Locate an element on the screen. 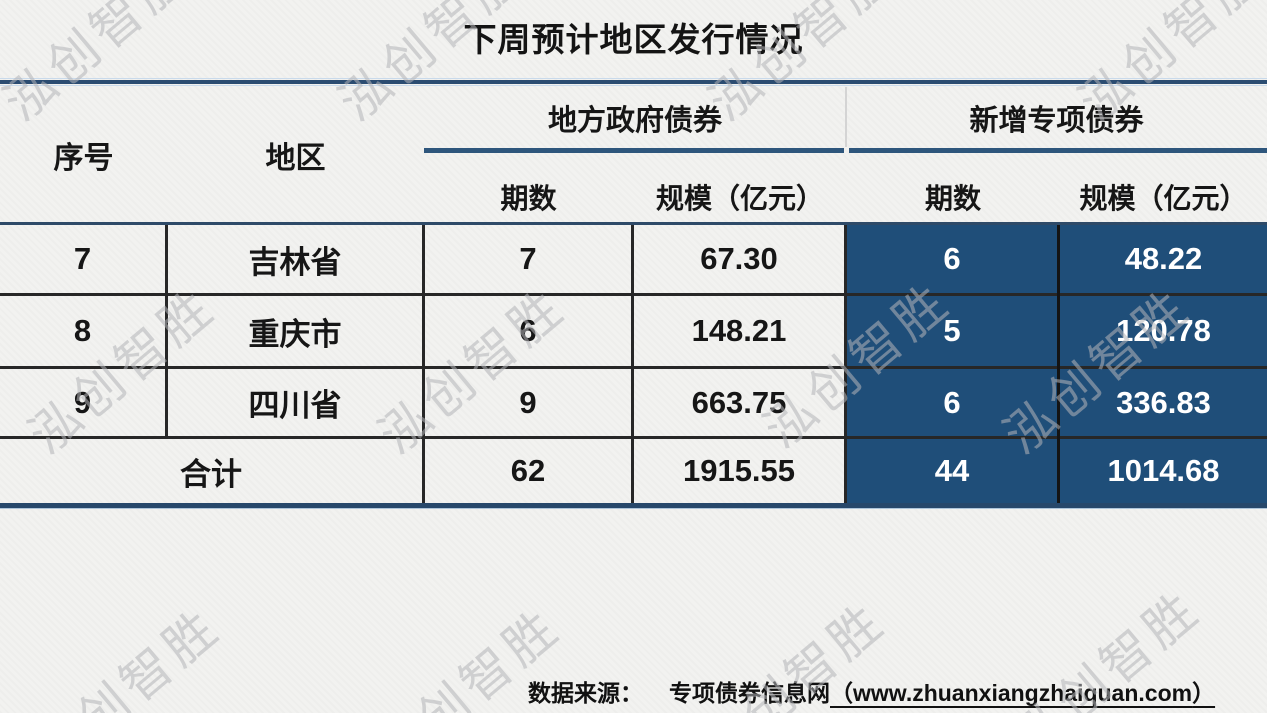 This screenshot has width=1267, height=713. table-bottom-border is located at coordinates (633, 505).